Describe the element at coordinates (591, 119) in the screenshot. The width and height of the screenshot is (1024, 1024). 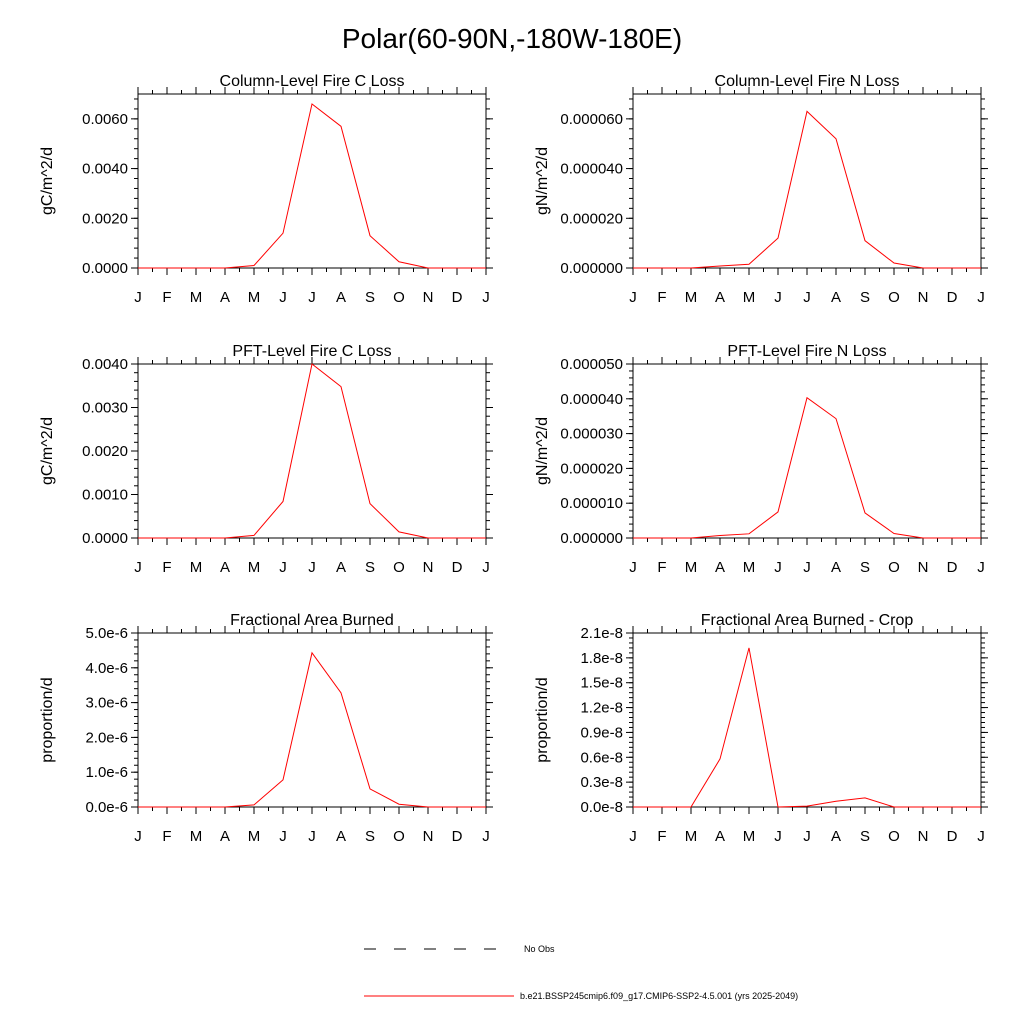
I see `y-tick-label: 0.000060` at that location.